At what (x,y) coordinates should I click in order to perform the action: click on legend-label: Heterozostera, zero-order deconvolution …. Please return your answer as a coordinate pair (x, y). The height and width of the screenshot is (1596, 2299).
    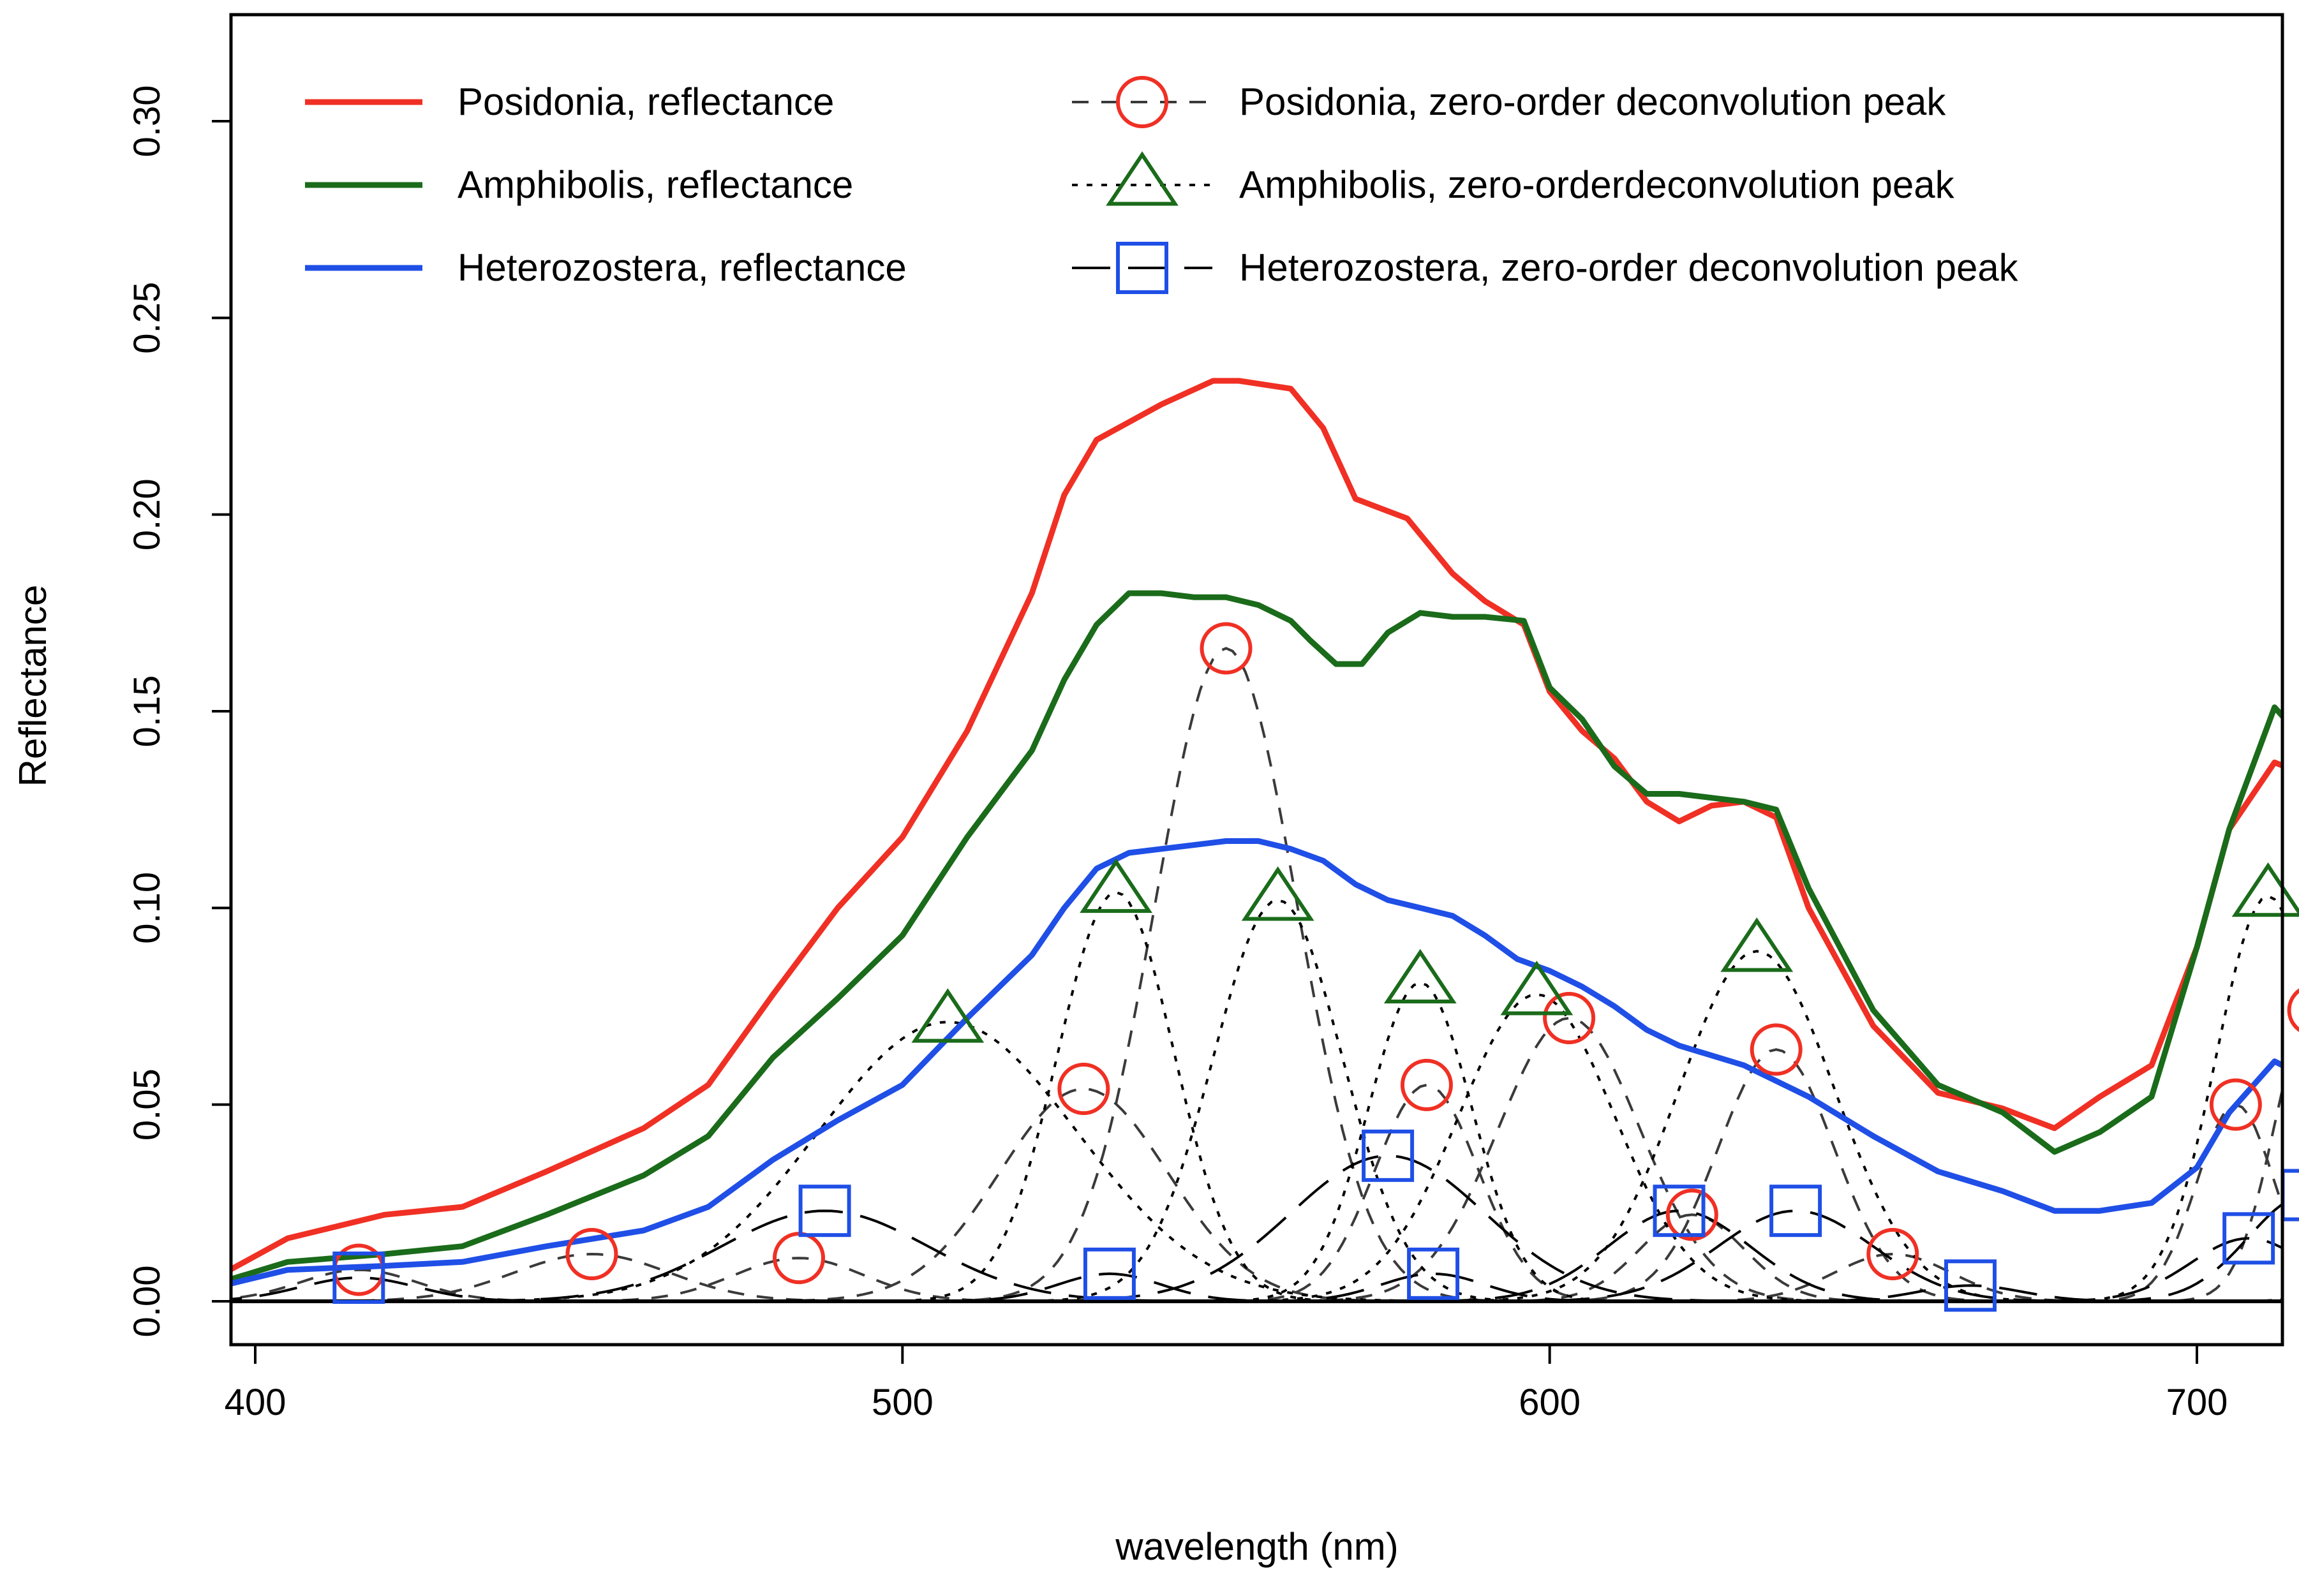
    Looking at the image, I should click on (1629, 267).